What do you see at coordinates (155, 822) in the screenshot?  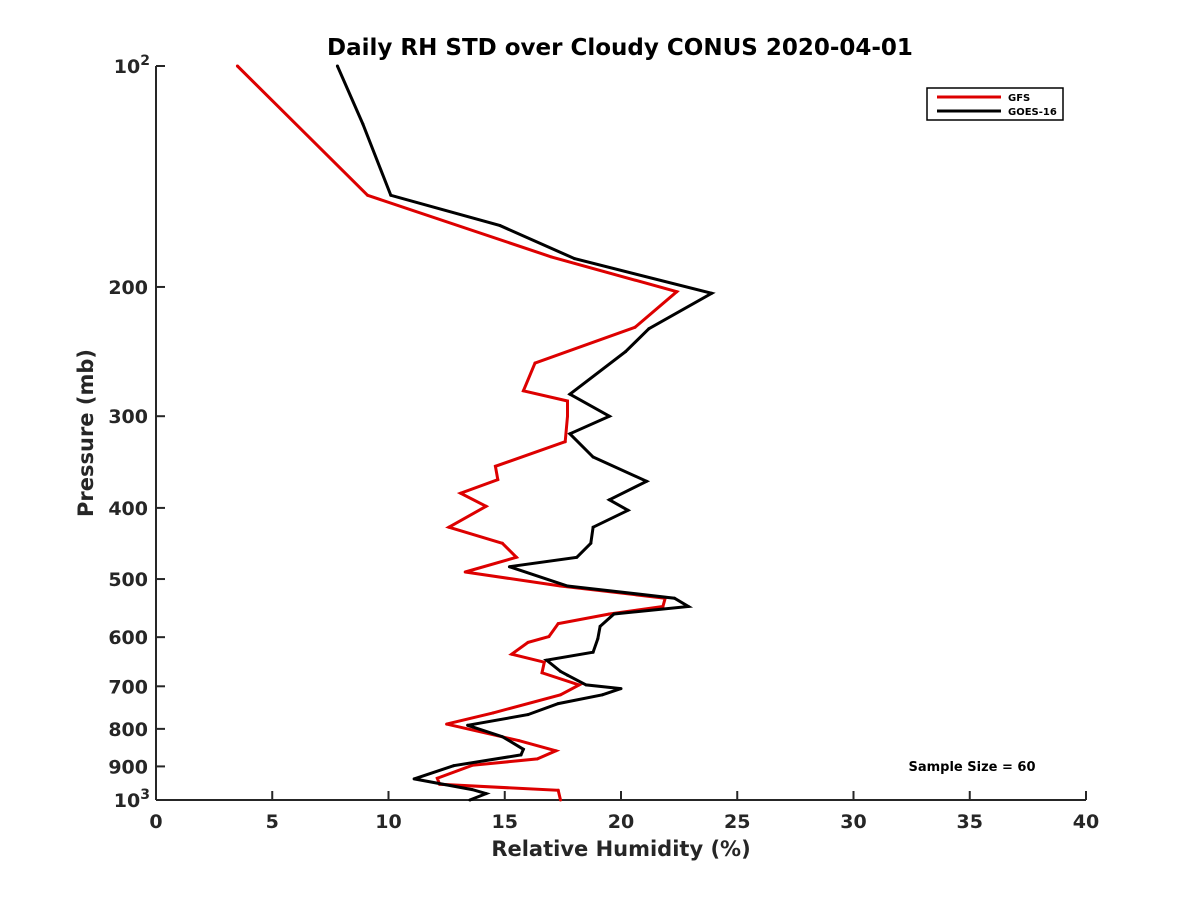 I see `x-tick-label: 0` at bounding box center [155, 822].